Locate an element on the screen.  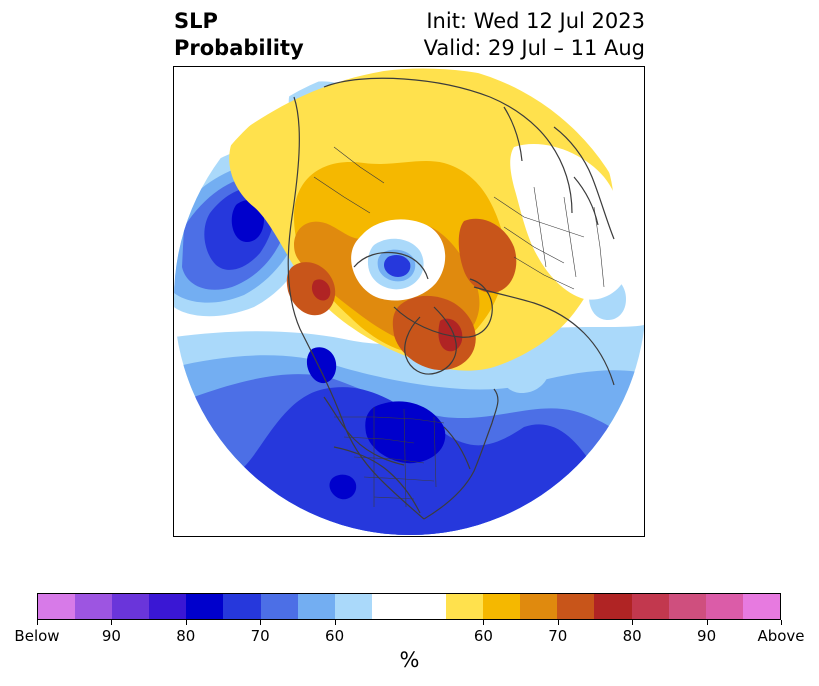
init-date: Init: Wed 12 Jul 2023 is located at coordinates (535, 21).